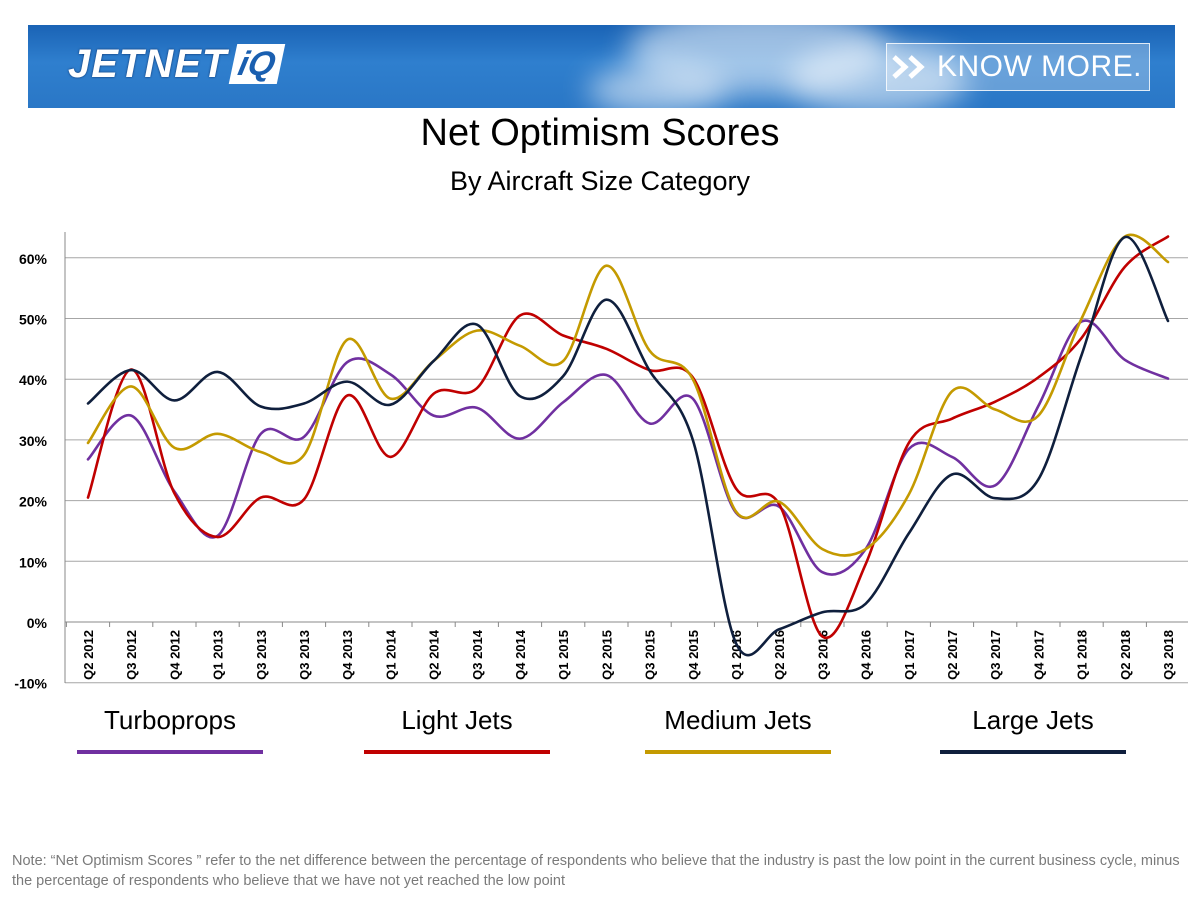  What do you see at coordinates (434, 654) in the screenshot?
I see `x-tick-label: Q2 2014` at bounding box center [434, 654].